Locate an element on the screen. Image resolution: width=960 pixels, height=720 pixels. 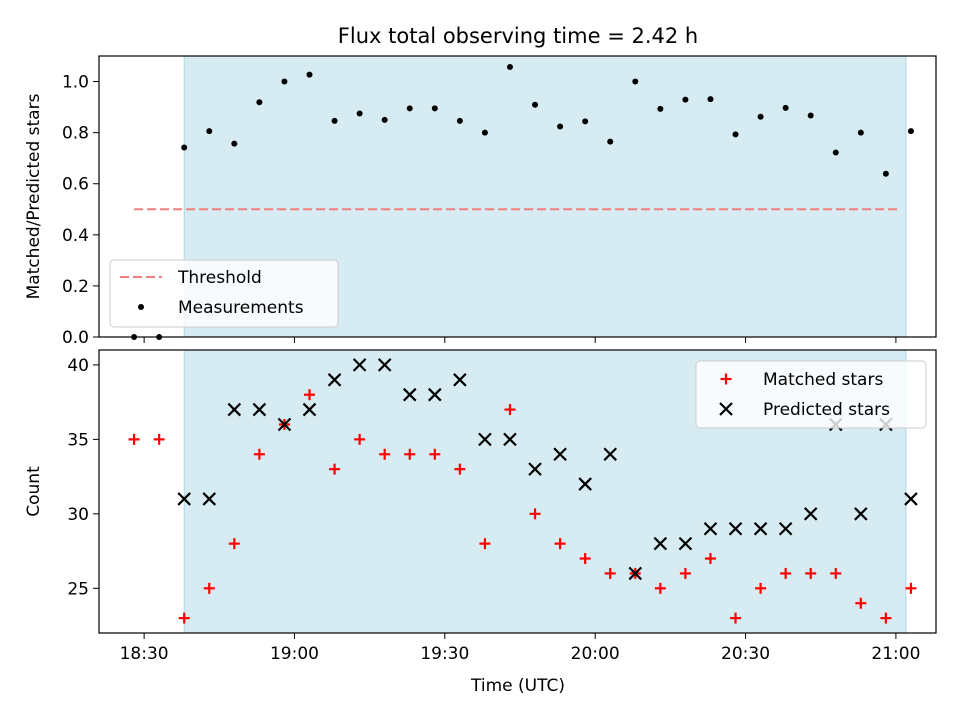
legend-predicted-stars-swatch is located at coordinates (726, 409).